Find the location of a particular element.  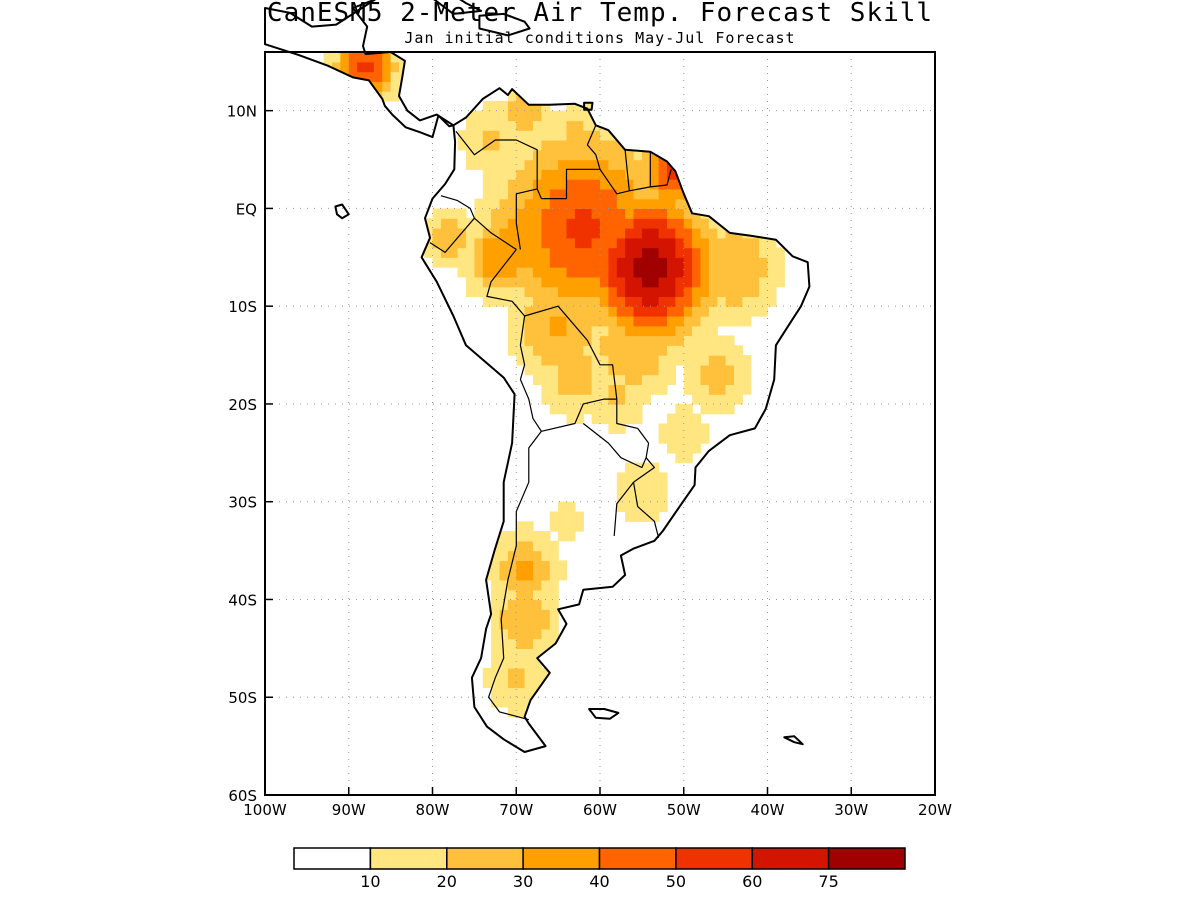

national-border is located at coordinates (506, 314).